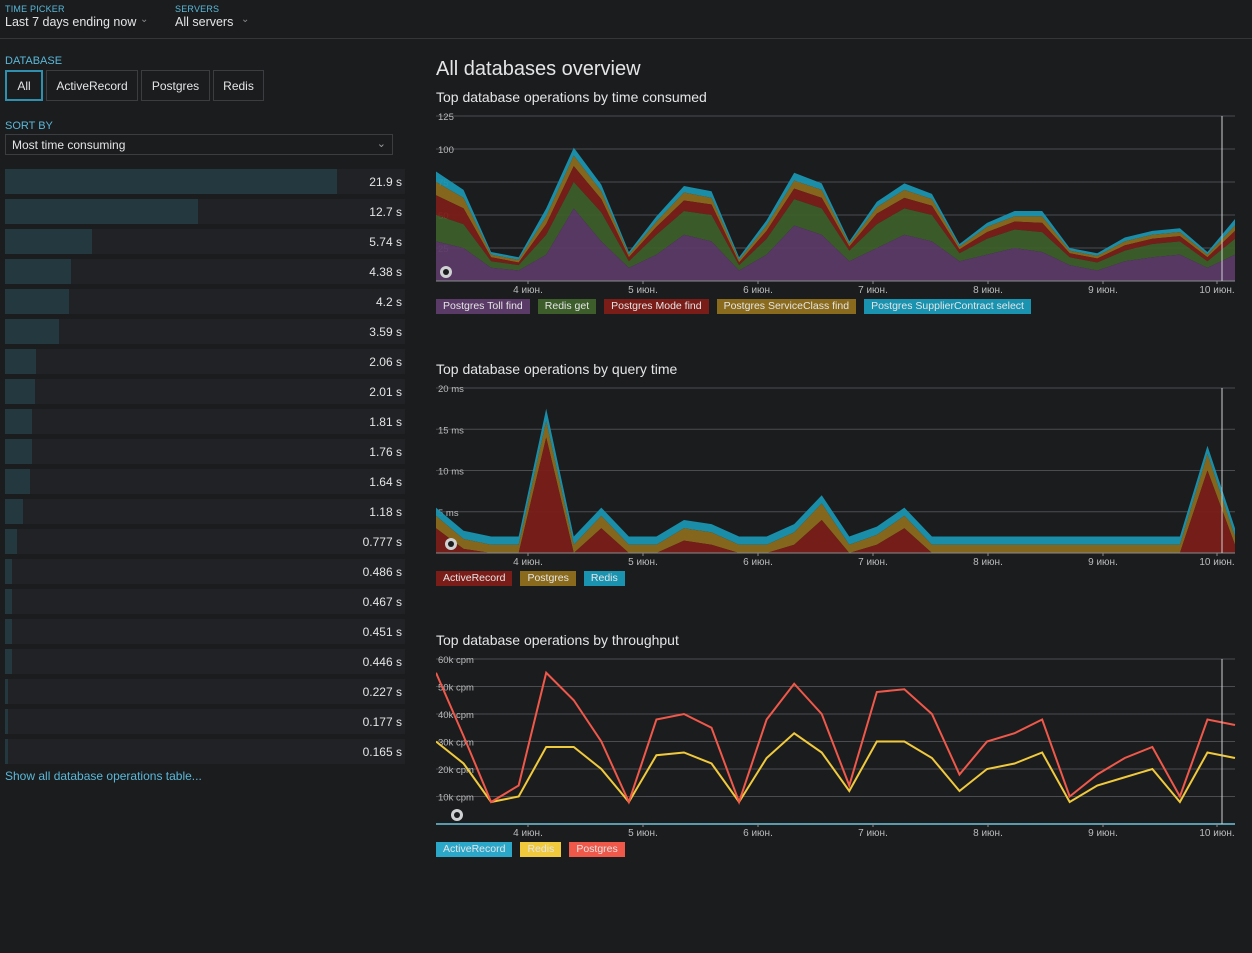  I want to click on legend-item: Postgres Toll find, so click(483, 306).